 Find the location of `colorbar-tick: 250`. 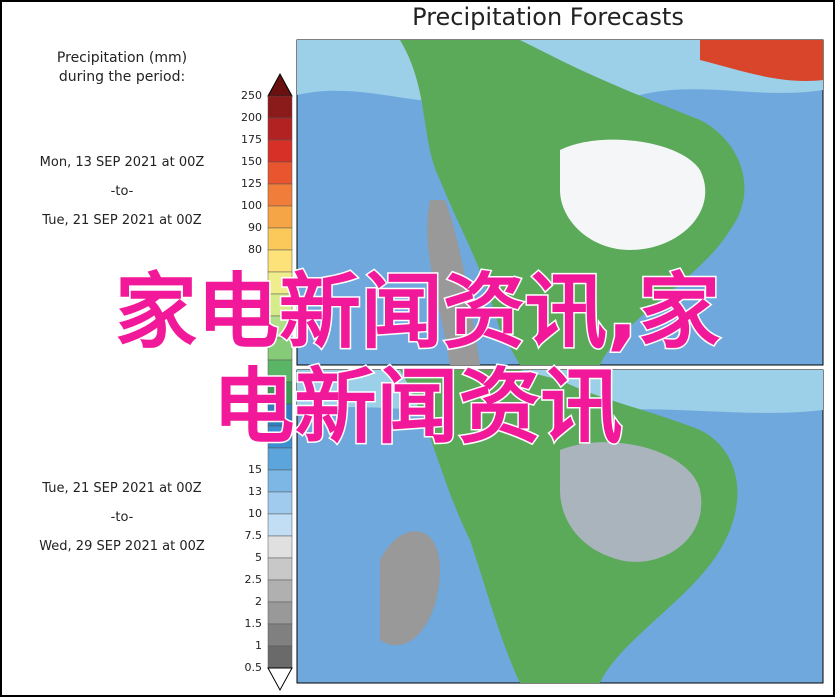

colorbar-tick: 250 is located at coordinates (251, 95).